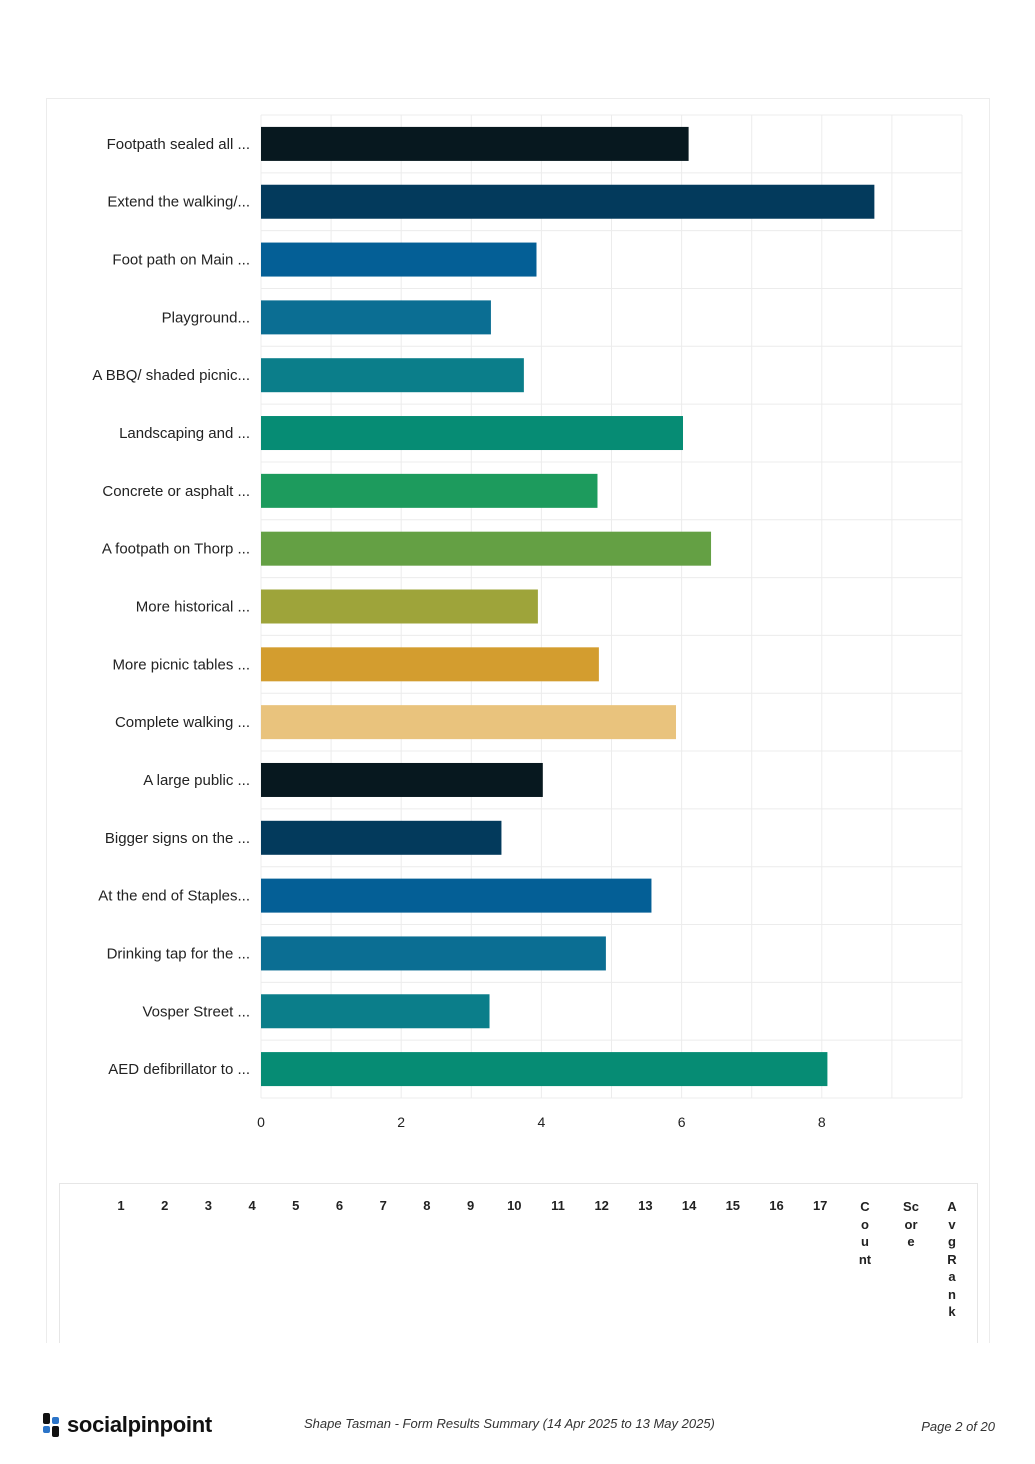  Describe the element at coordinates (558, 1205) in the screenshot. I see `rank-column-header: 11` at that location.